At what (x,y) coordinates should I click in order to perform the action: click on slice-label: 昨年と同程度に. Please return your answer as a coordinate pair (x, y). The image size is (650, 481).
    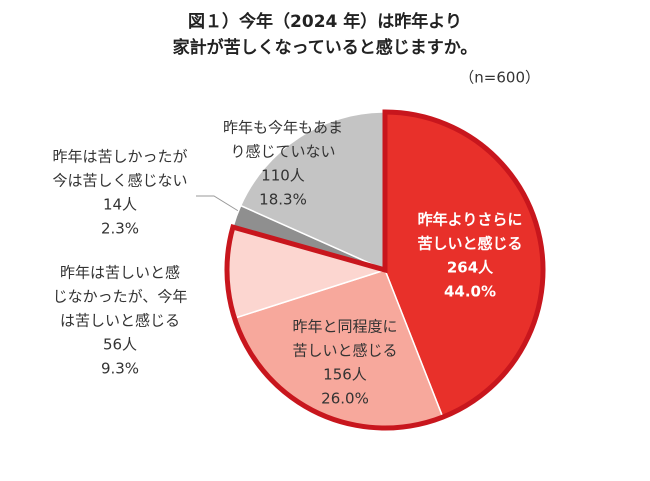
    Looking at the image, I should click on (344, 327).